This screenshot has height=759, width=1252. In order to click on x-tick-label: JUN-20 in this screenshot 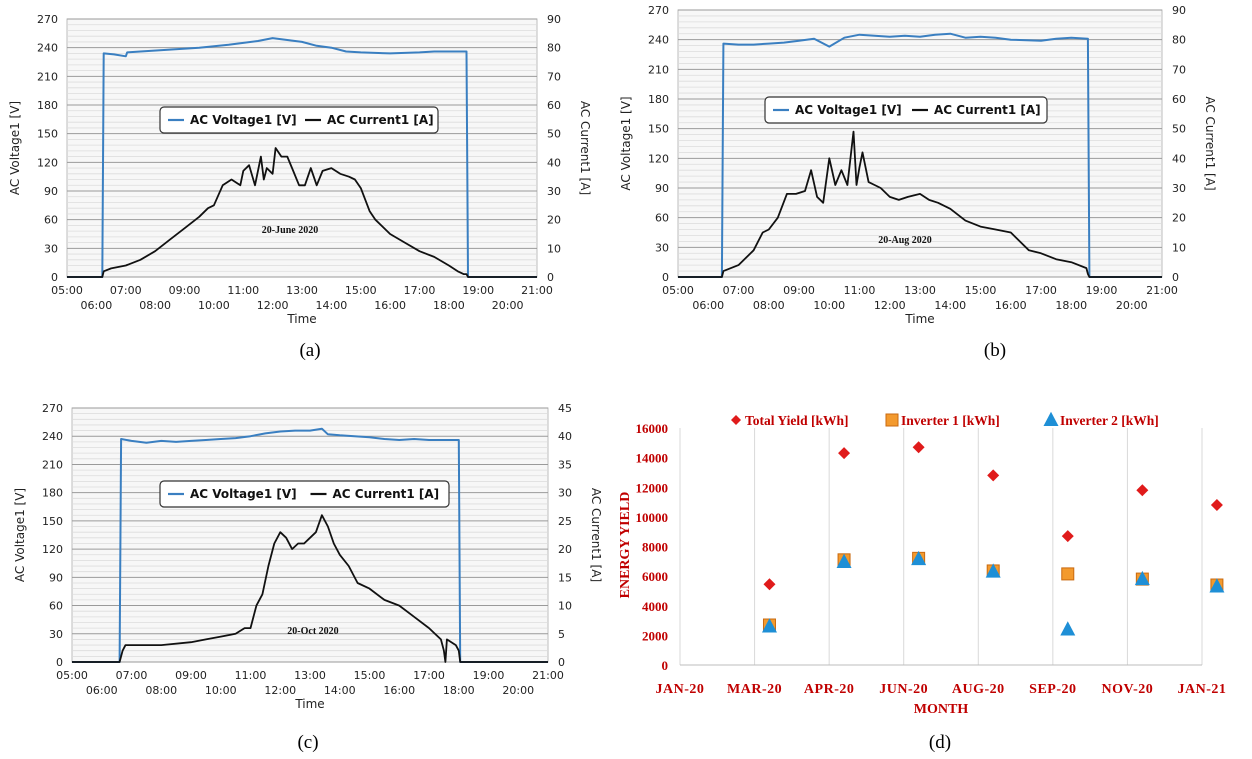, I will do `click(903, 689)`.